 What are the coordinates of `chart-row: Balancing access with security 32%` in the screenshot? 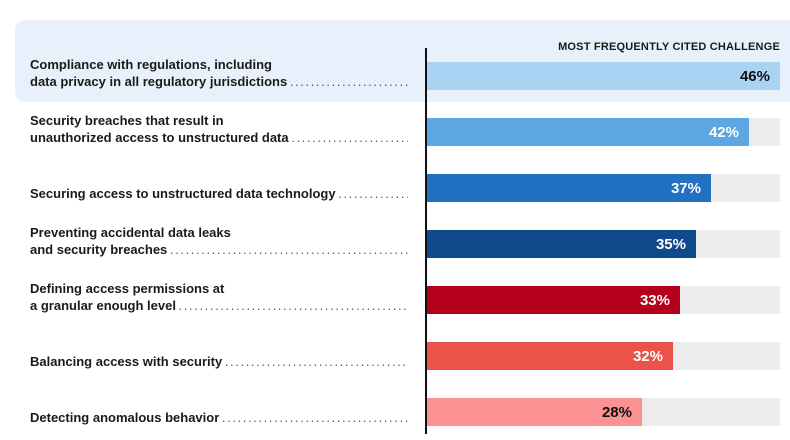 It's located at (395, 356).